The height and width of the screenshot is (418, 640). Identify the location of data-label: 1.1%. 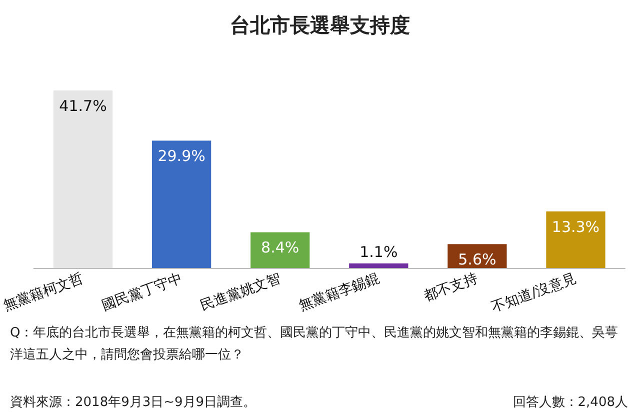
(379, 251).